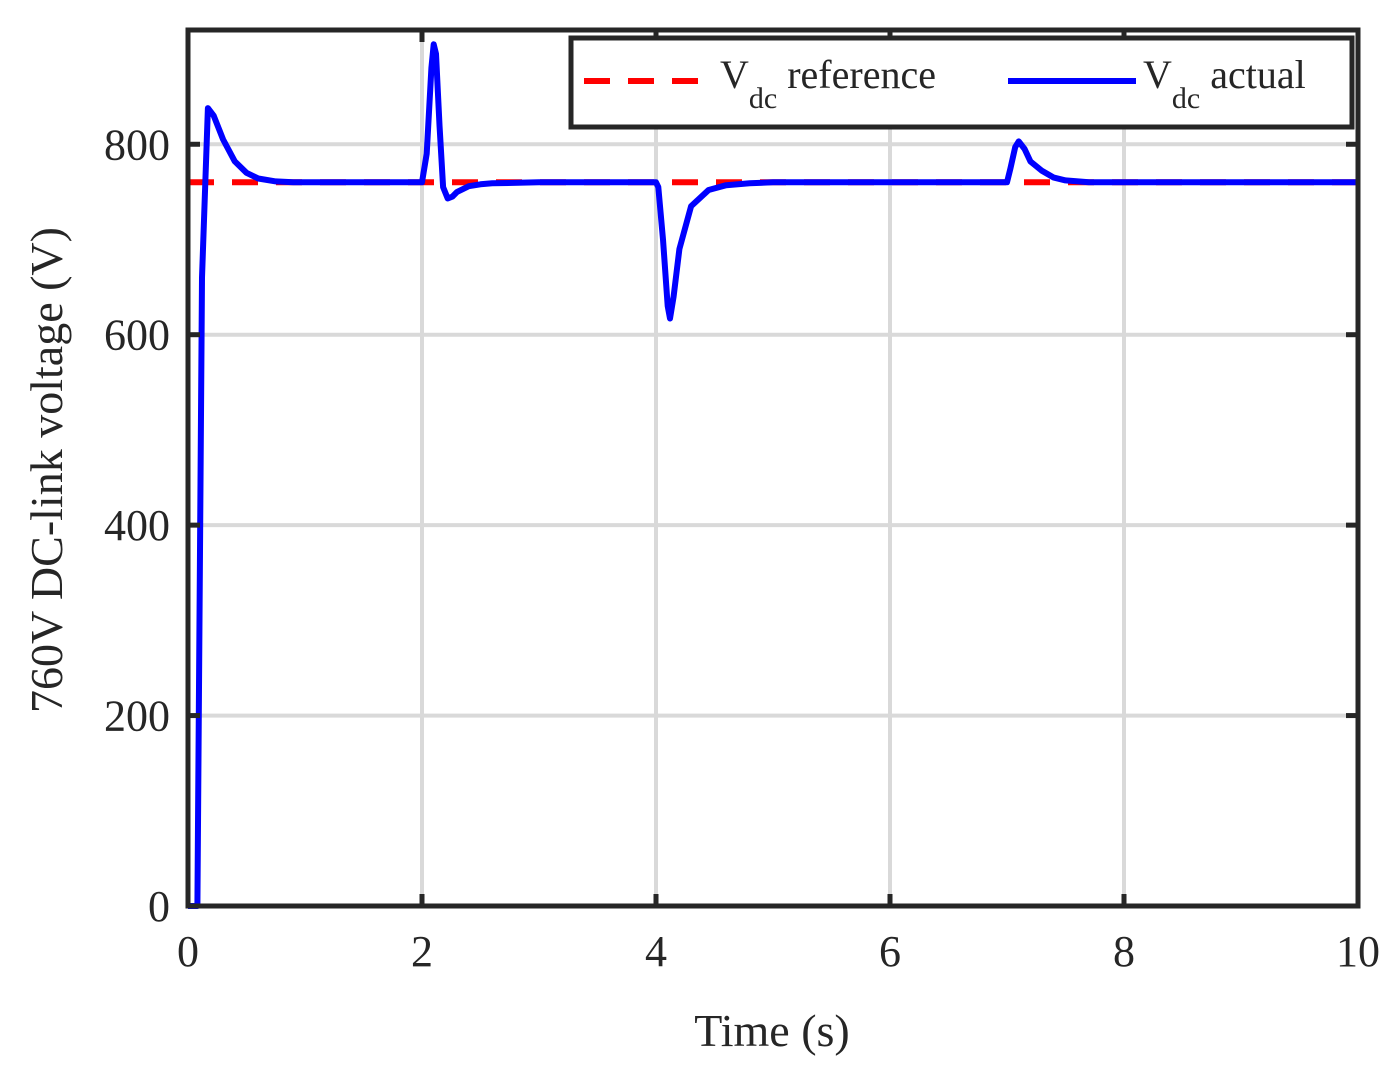  I want to click on x-tick-label-4: 8, so click(1124, 951).